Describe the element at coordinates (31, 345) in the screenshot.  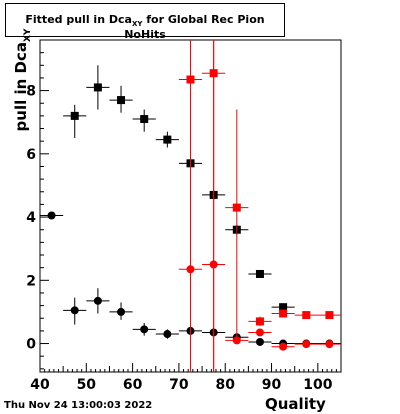
I see `y-tick-label: 0` at that location.